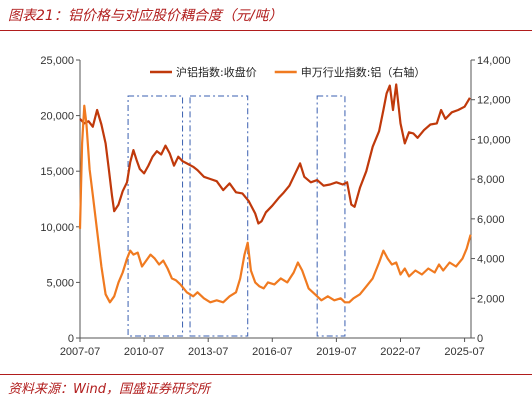 This screenshot has height=402, width=532. What do you see at coordinates (464, 352) in the screenshot?
I see `x-tick-label: 2025-07` at bounding box center [464, 352].